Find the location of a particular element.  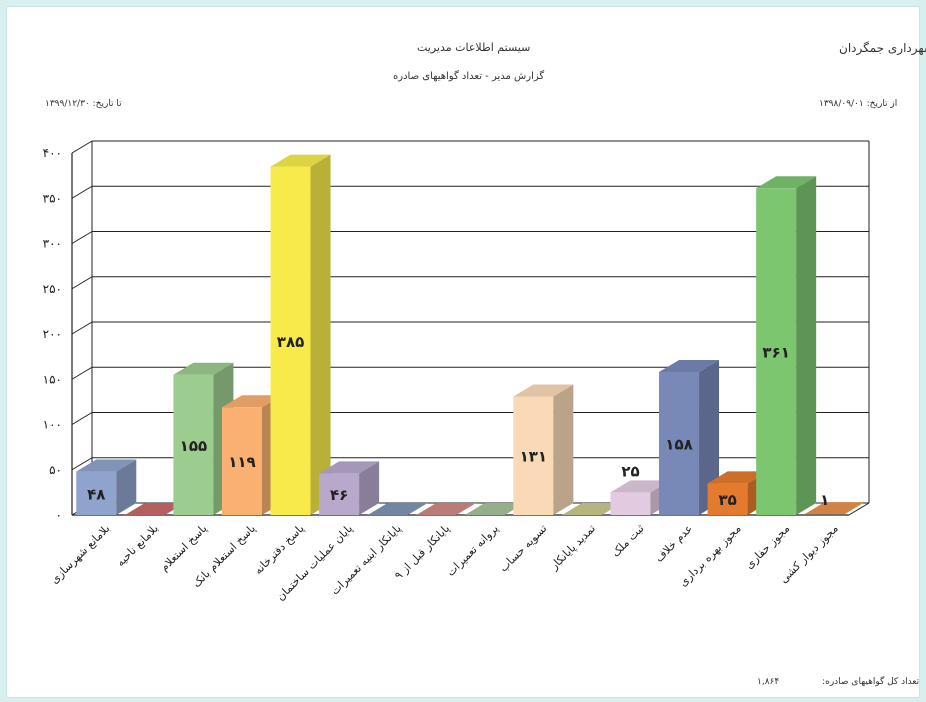

from-date: از تاریخ: ۱۳۹۸/۰۹/۰۱ is located at coordinates (858, 104).